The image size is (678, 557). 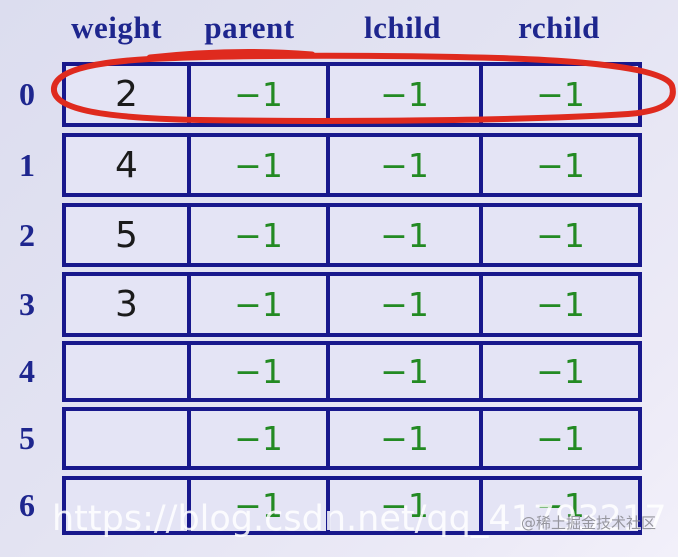 What do you see at coordinates (27, 234) in the screenshot?
I see `row-index-label: 2` at bounding box center [27, 234].